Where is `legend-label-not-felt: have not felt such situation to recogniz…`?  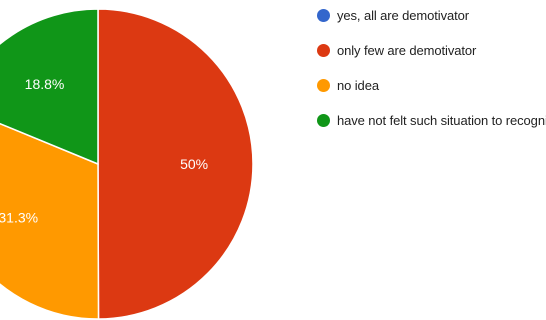
legend-label-not-felt: have not felt such situation to recogniz… is located at coordinates (441, 120).